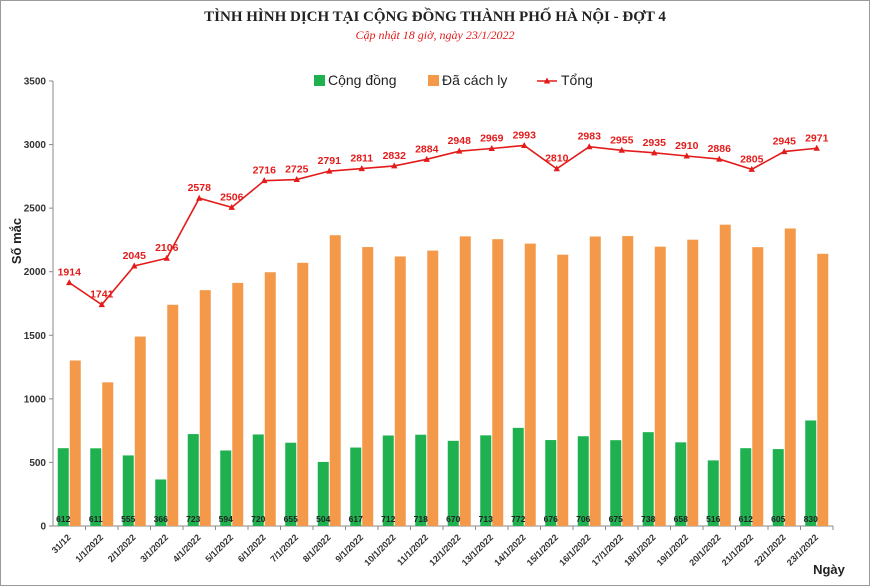 The image size is (870, 586). I want to click on total-value-label: 2935, so click(655, 143).